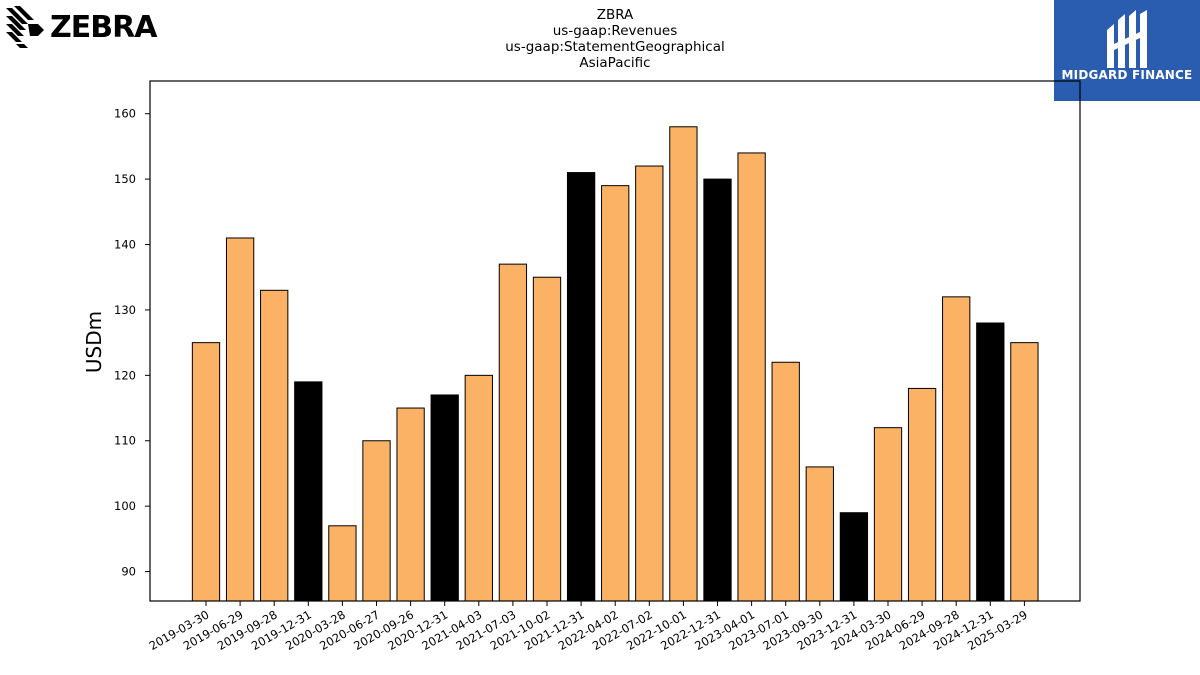 This screenshot has width=1200, height=675. What do you see at coordinates (1127, 75) in the screenshot?
I see `midgard-wordmark: MIDGARD FINANCE` at bounding box center [1127, 75].